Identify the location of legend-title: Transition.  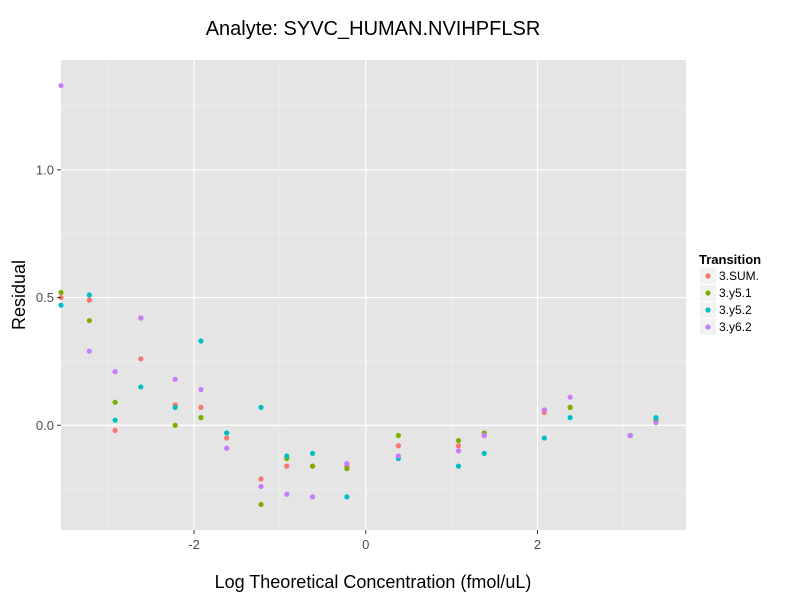
(730, 259).